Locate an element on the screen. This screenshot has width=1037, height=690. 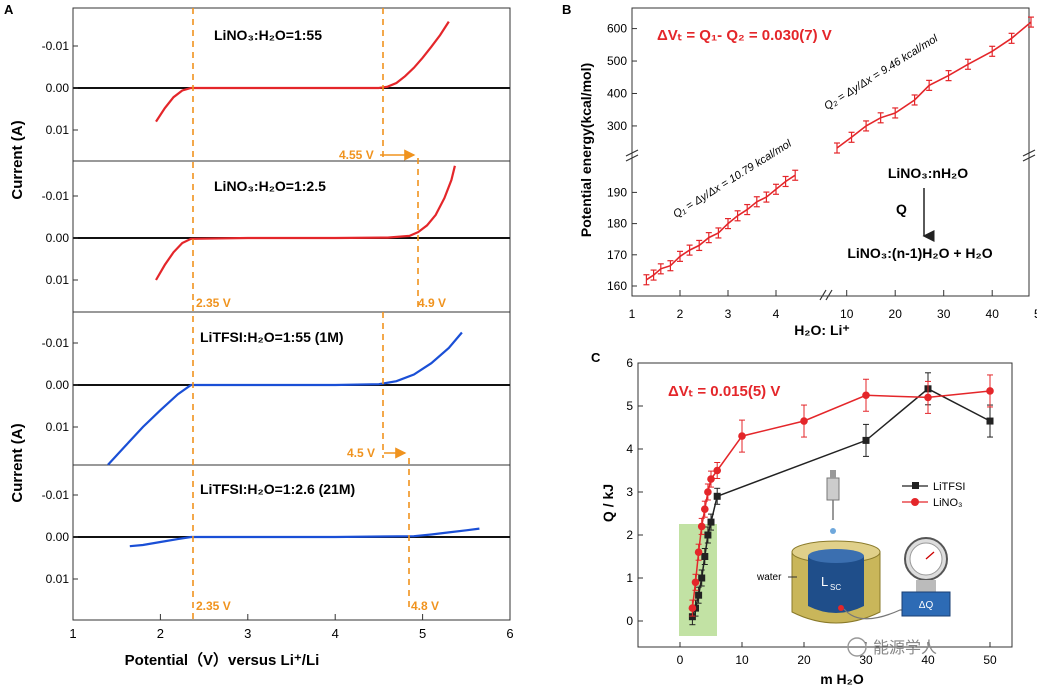
annot-4.55v: 4.55 V is located at coordinates (356, 155).